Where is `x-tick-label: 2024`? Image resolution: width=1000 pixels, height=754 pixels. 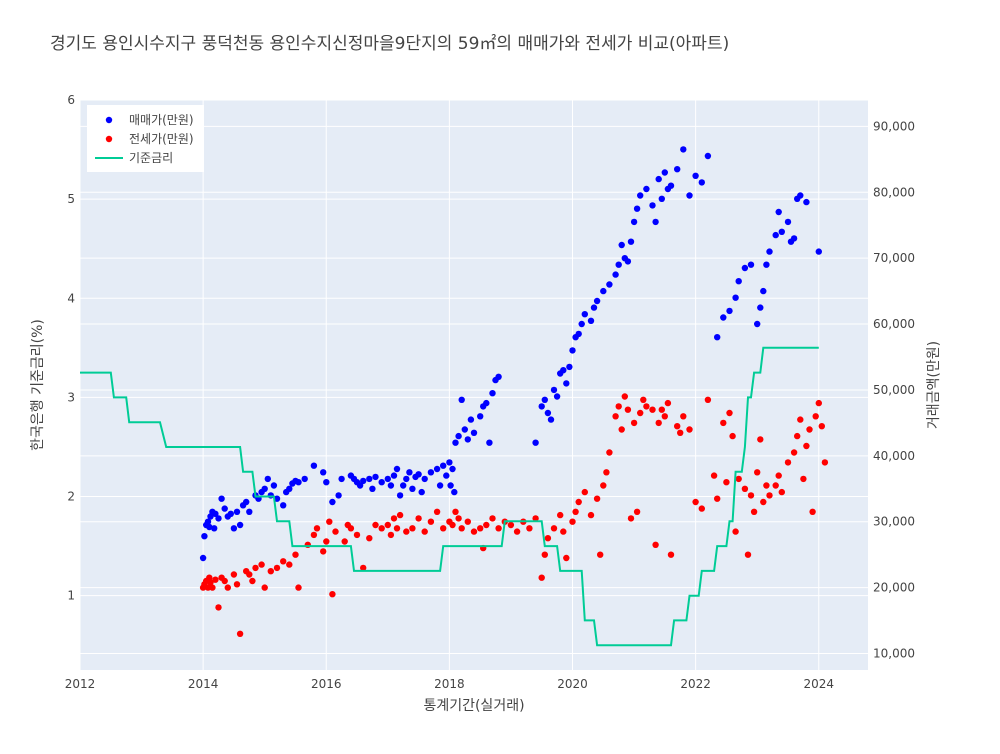
x-tick-label: 2024 is located at coordinates (818, 684).